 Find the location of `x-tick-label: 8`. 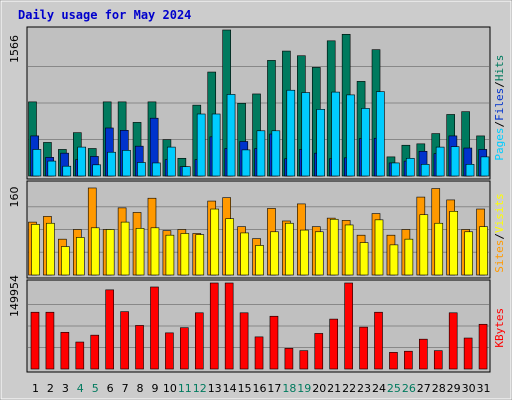

x-tick-label: 8 is located at coordinates (140, 388).